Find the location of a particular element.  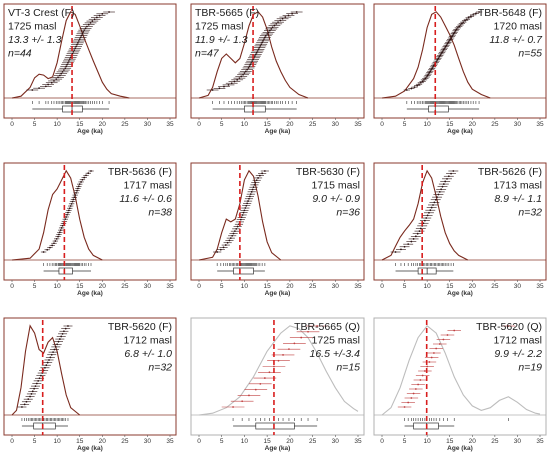

sample-name: TBR-5665 (F) is located at coordinates (227, 13).